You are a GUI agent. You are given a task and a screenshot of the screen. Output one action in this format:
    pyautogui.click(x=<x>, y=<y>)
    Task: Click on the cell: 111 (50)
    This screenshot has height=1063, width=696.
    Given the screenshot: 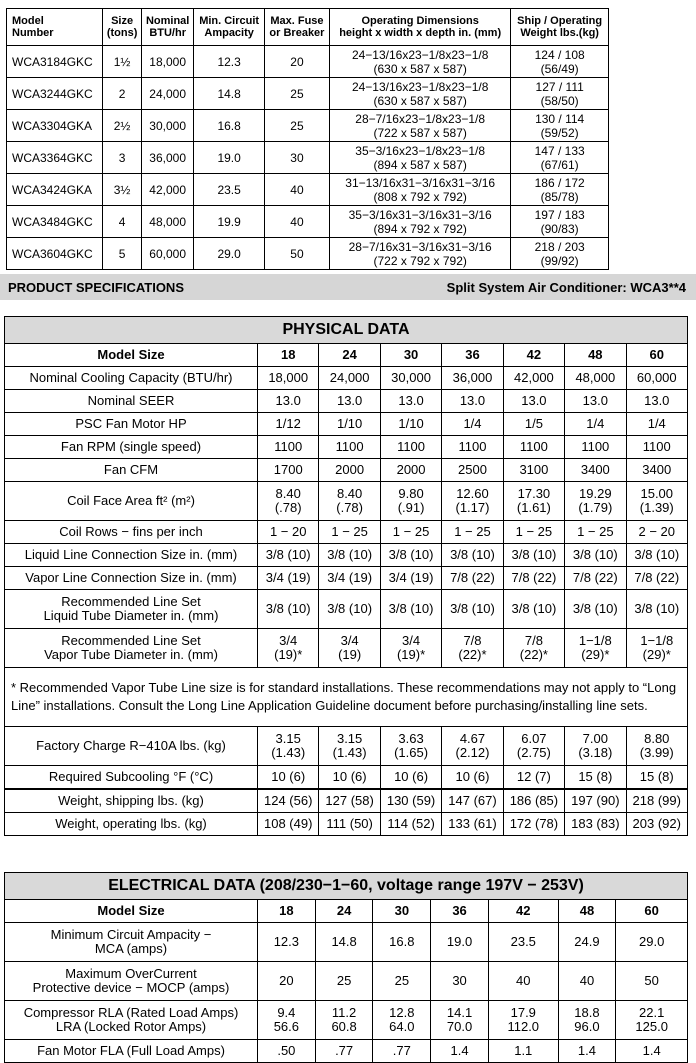 What is the action you would take?
    pyautogui.click(x=349, y=824)
    